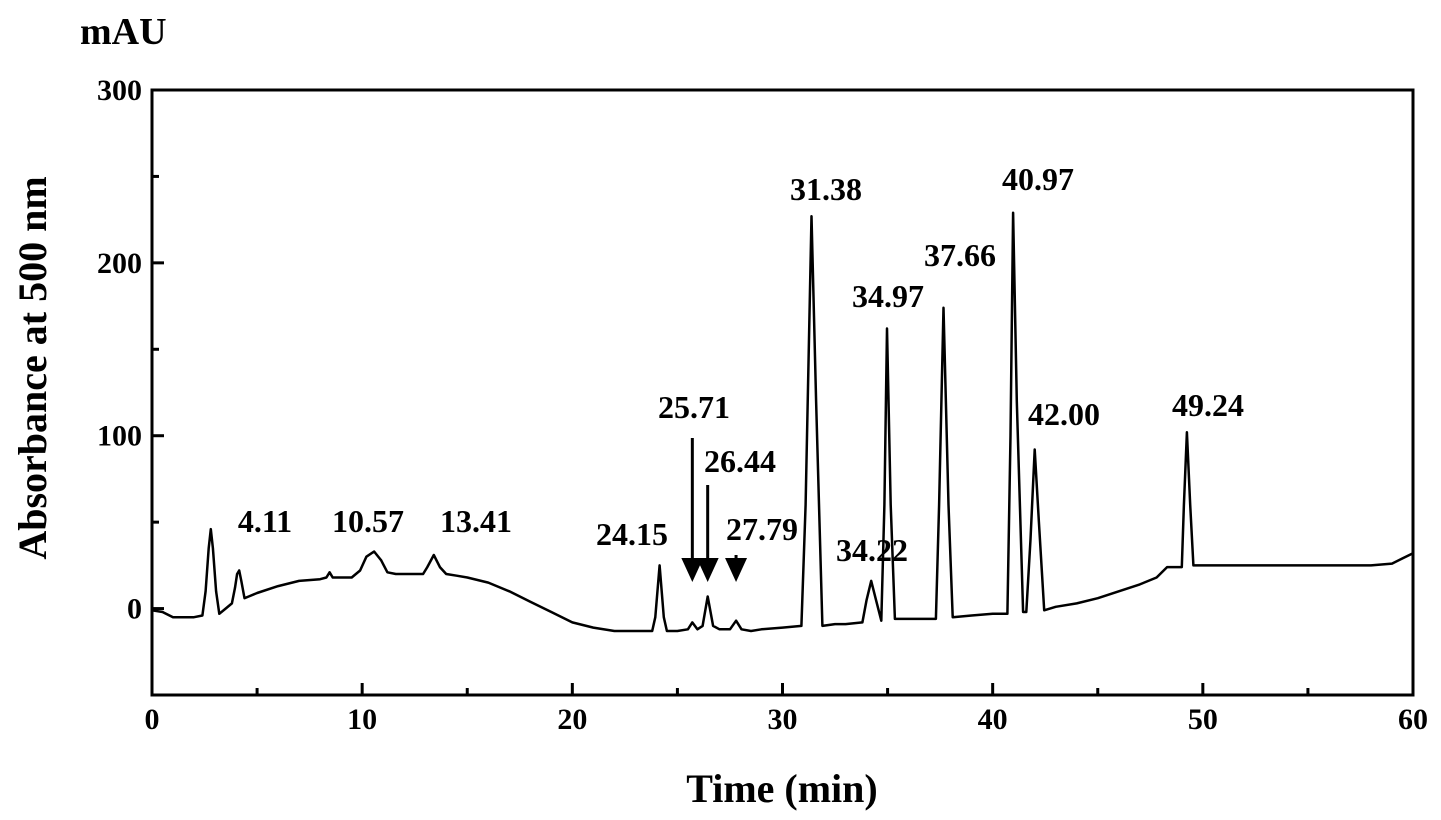 This screenshot has height=820, width=1441. I want to click on y-tick-label: 300, so click(119, 90).